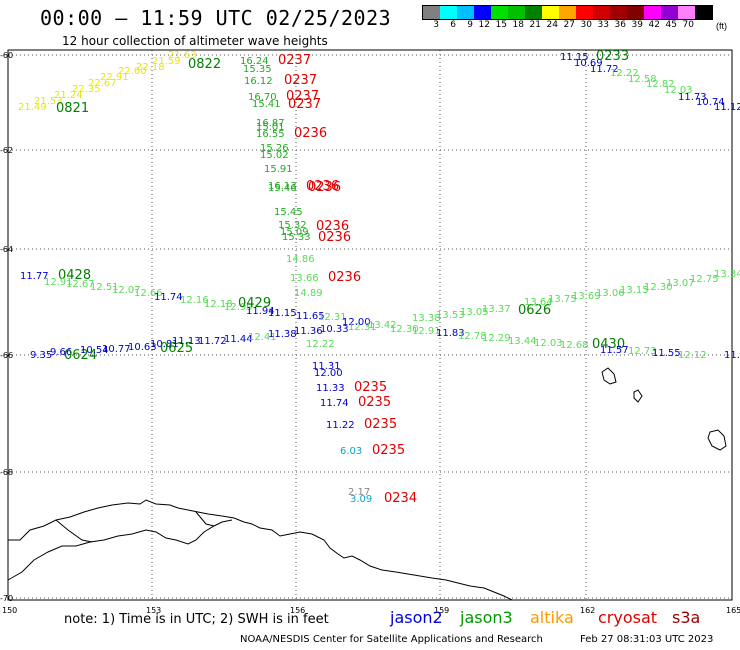  I want to click on wave-height-value: 12.58, so click(642, 79).